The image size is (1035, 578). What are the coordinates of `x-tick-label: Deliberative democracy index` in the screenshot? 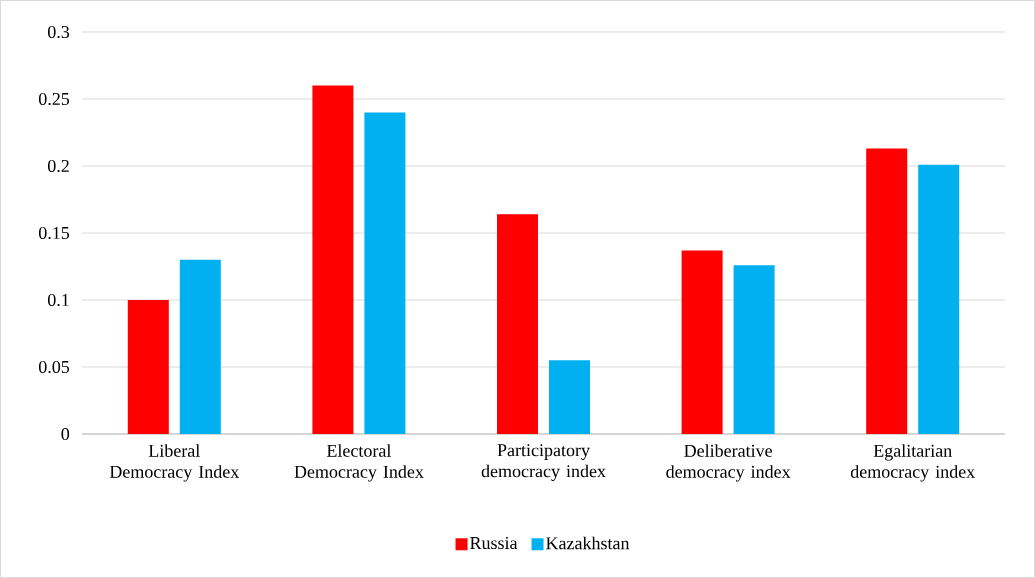 It's located at (728, 463).